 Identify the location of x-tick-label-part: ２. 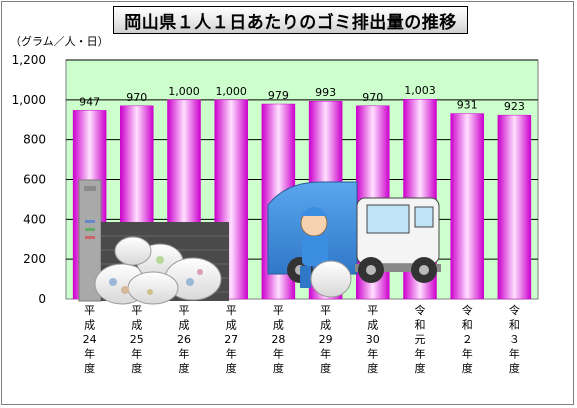
(467, 339).